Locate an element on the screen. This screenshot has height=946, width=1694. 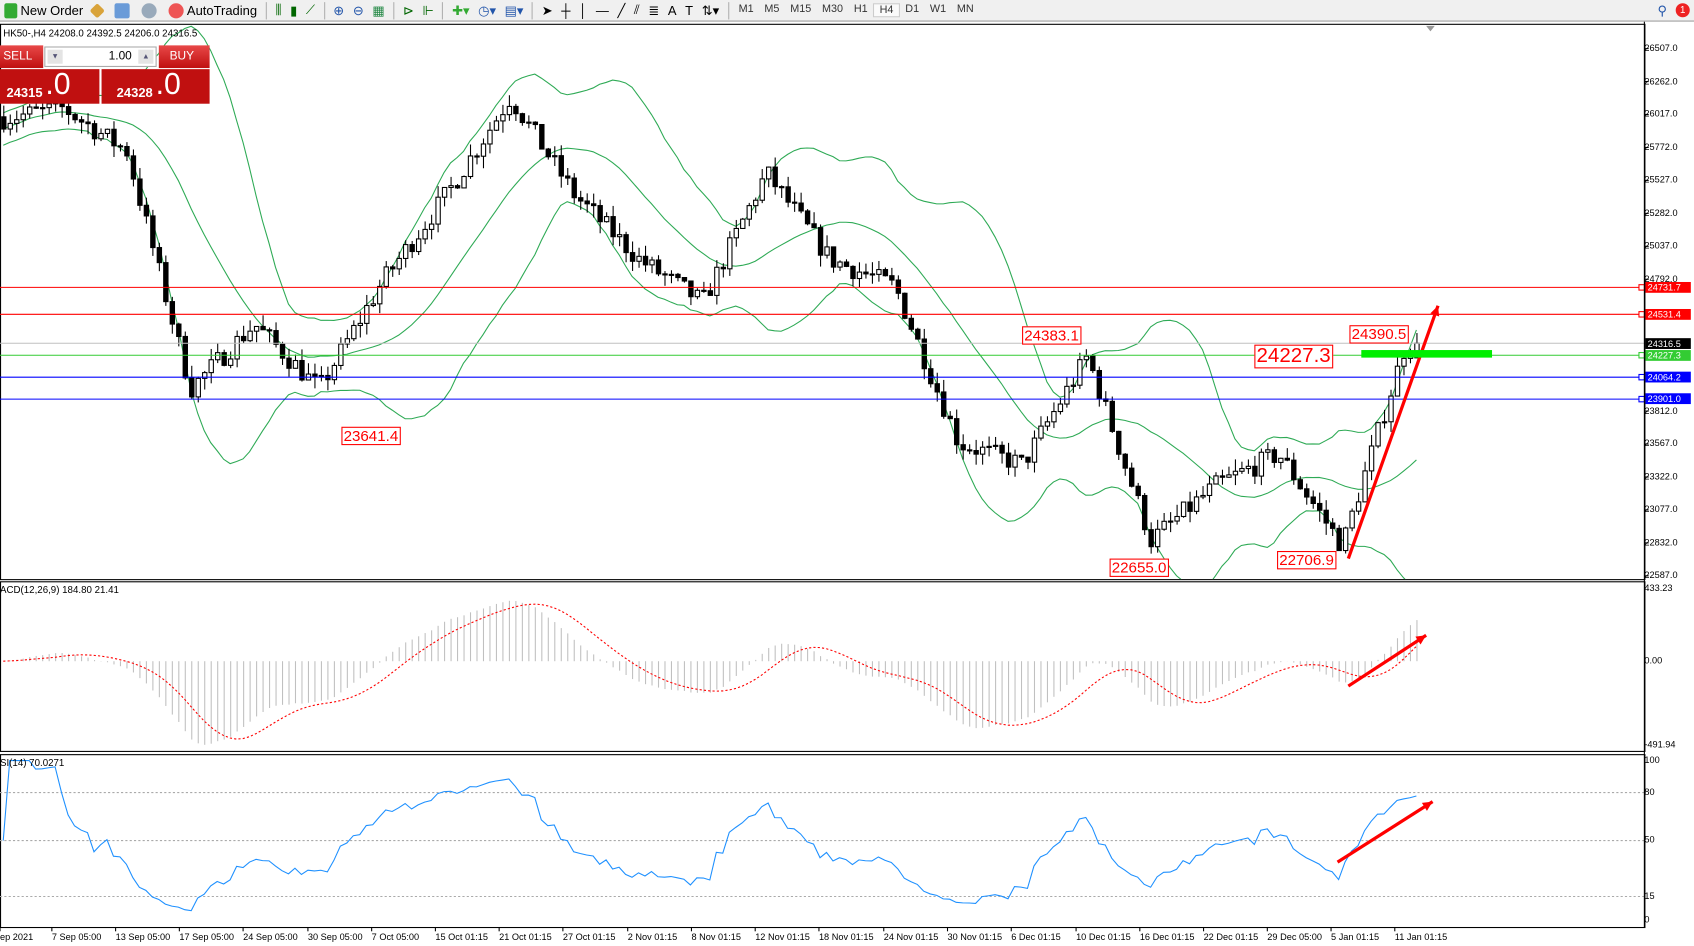
lot-size-stepper: ▼ 1.00 ▲ is located at coordinates (100, 56).